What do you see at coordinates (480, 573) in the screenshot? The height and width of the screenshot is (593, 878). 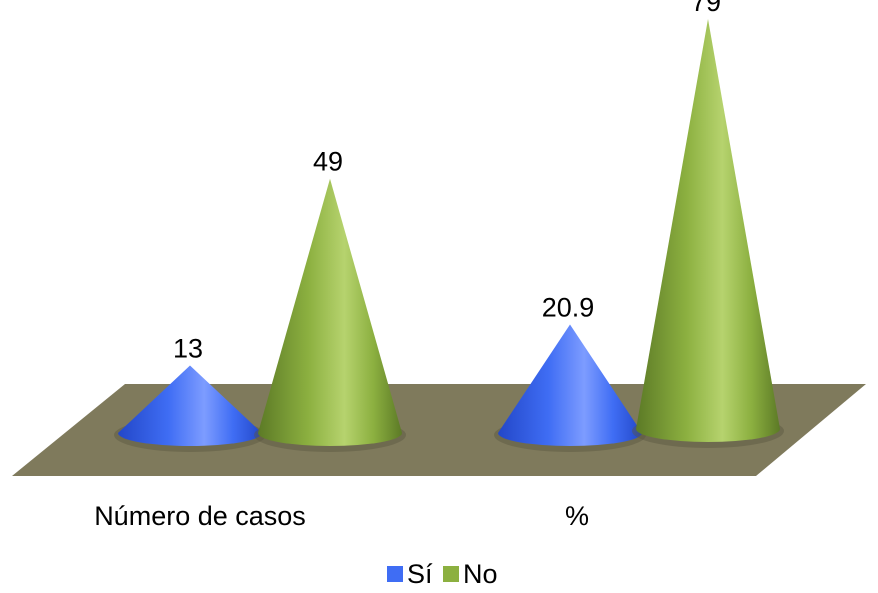 I see `legend-label-no: No` at bounding box center [480, 573].